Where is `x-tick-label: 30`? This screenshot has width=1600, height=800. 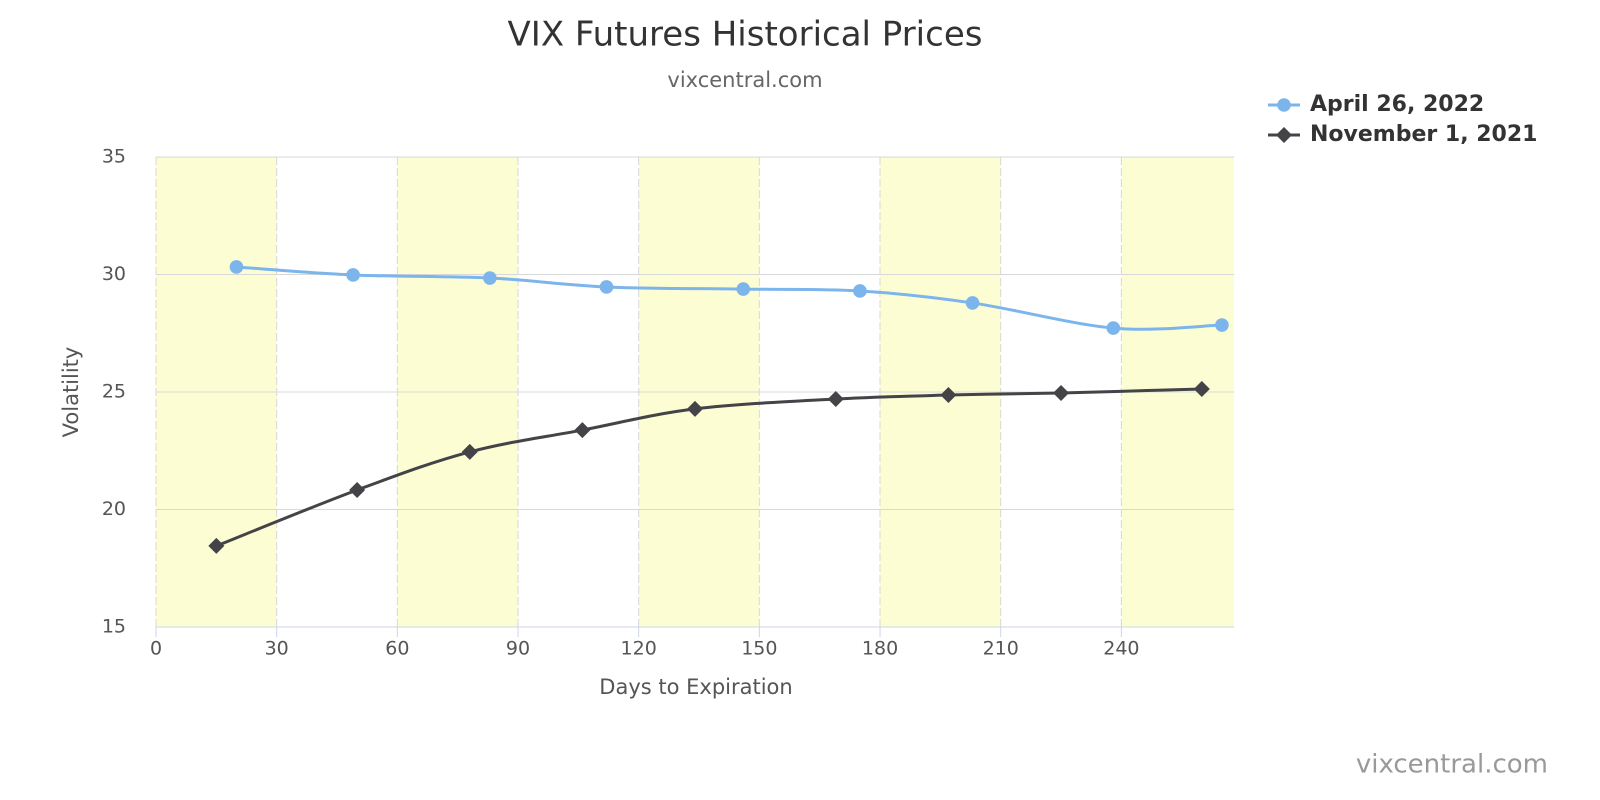
x-tick-label: 30 is located at coordinates (277, 649).